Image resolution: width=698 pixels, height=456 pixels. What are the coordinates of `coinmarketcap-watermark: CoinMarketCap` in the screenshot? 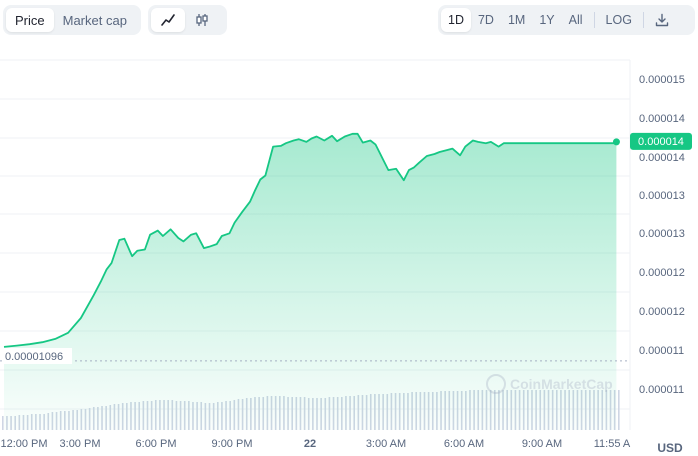 It's located at (549, 384).